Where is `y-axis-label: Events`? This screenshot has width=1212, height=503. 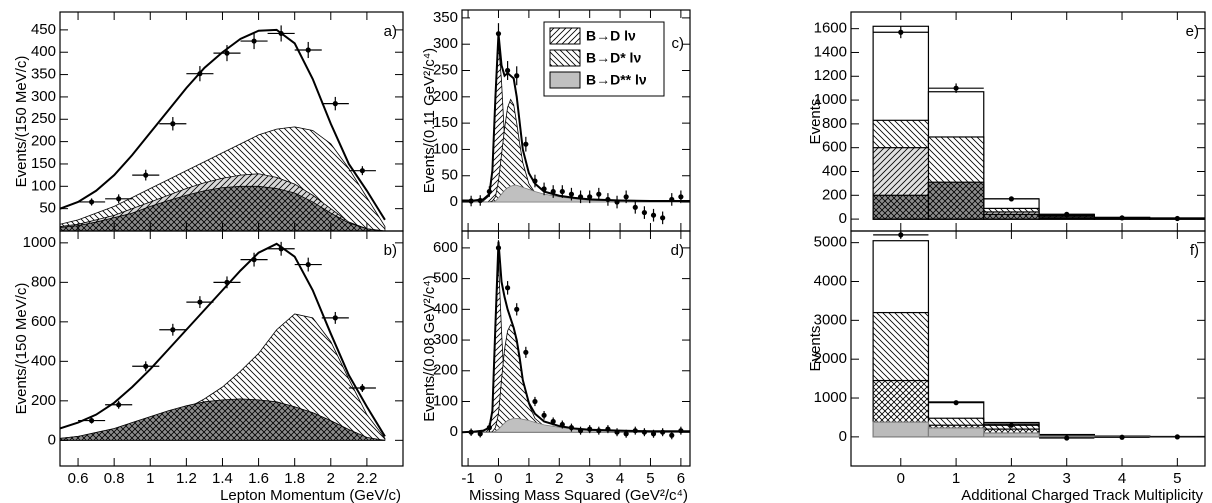
y-axis-label: Events is located at coordinates (815, 349).